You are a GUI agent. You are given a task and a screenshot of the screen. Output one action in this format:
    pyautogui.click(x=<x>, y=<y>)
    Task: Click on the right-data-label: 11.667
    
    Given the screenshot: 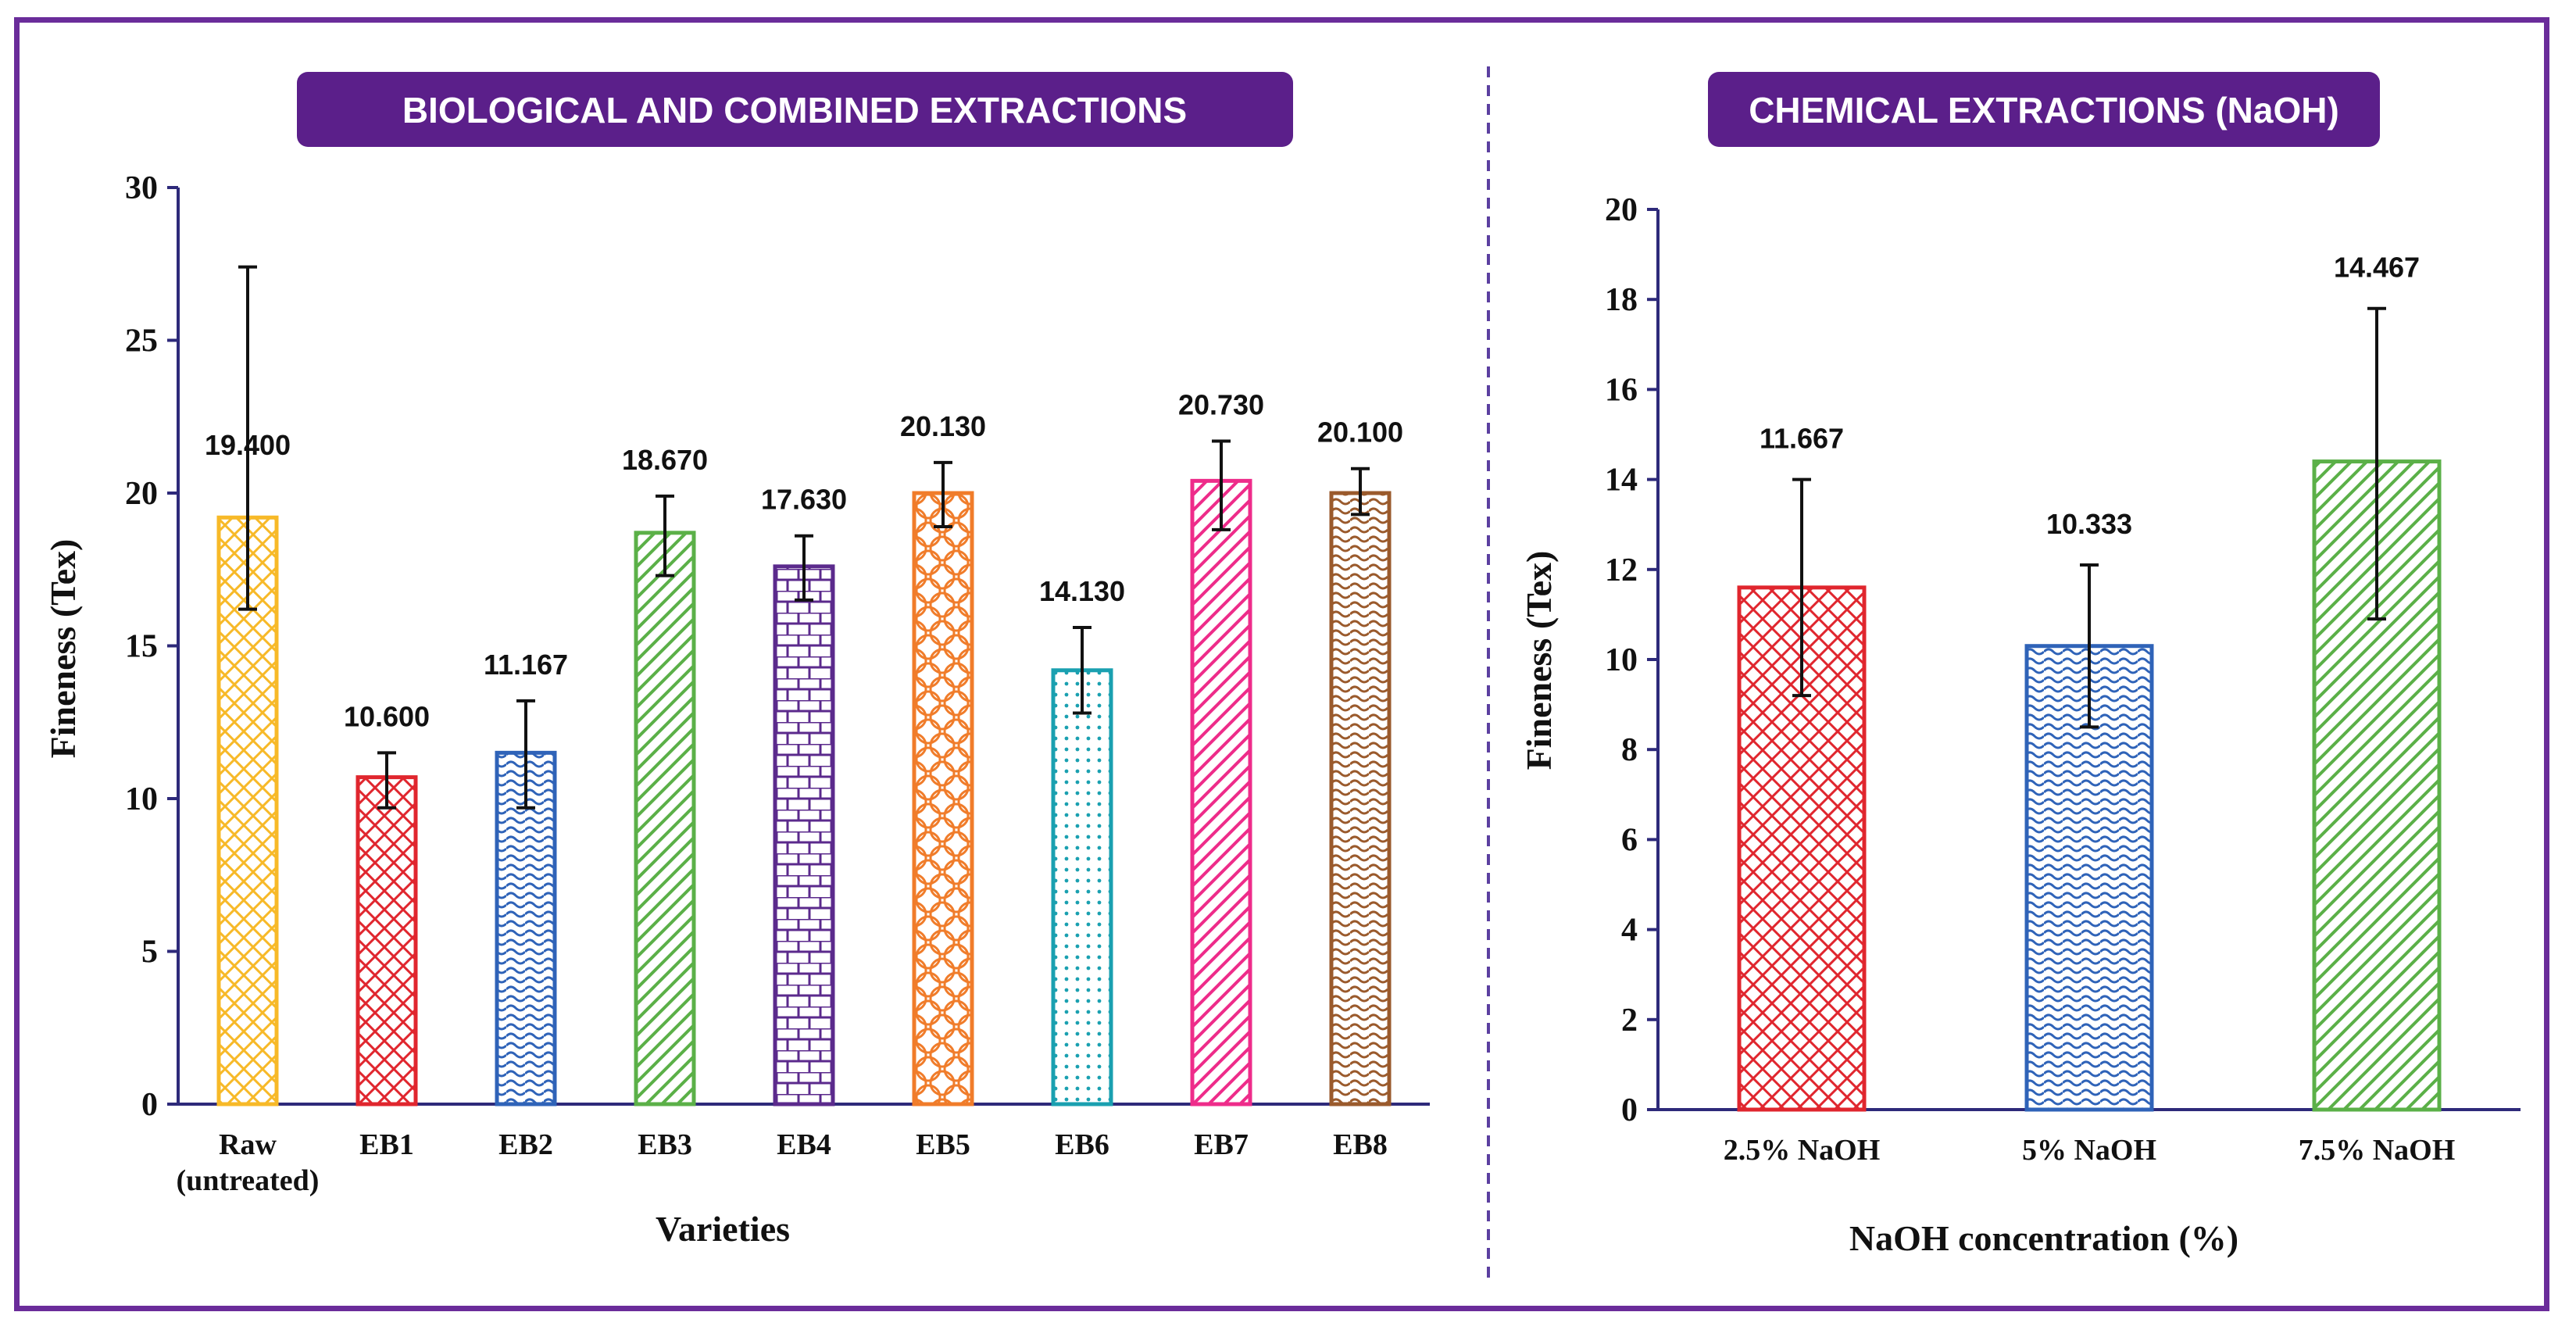 What is the action you would take?
    pyautogui.click(x=1802, y=439)
    